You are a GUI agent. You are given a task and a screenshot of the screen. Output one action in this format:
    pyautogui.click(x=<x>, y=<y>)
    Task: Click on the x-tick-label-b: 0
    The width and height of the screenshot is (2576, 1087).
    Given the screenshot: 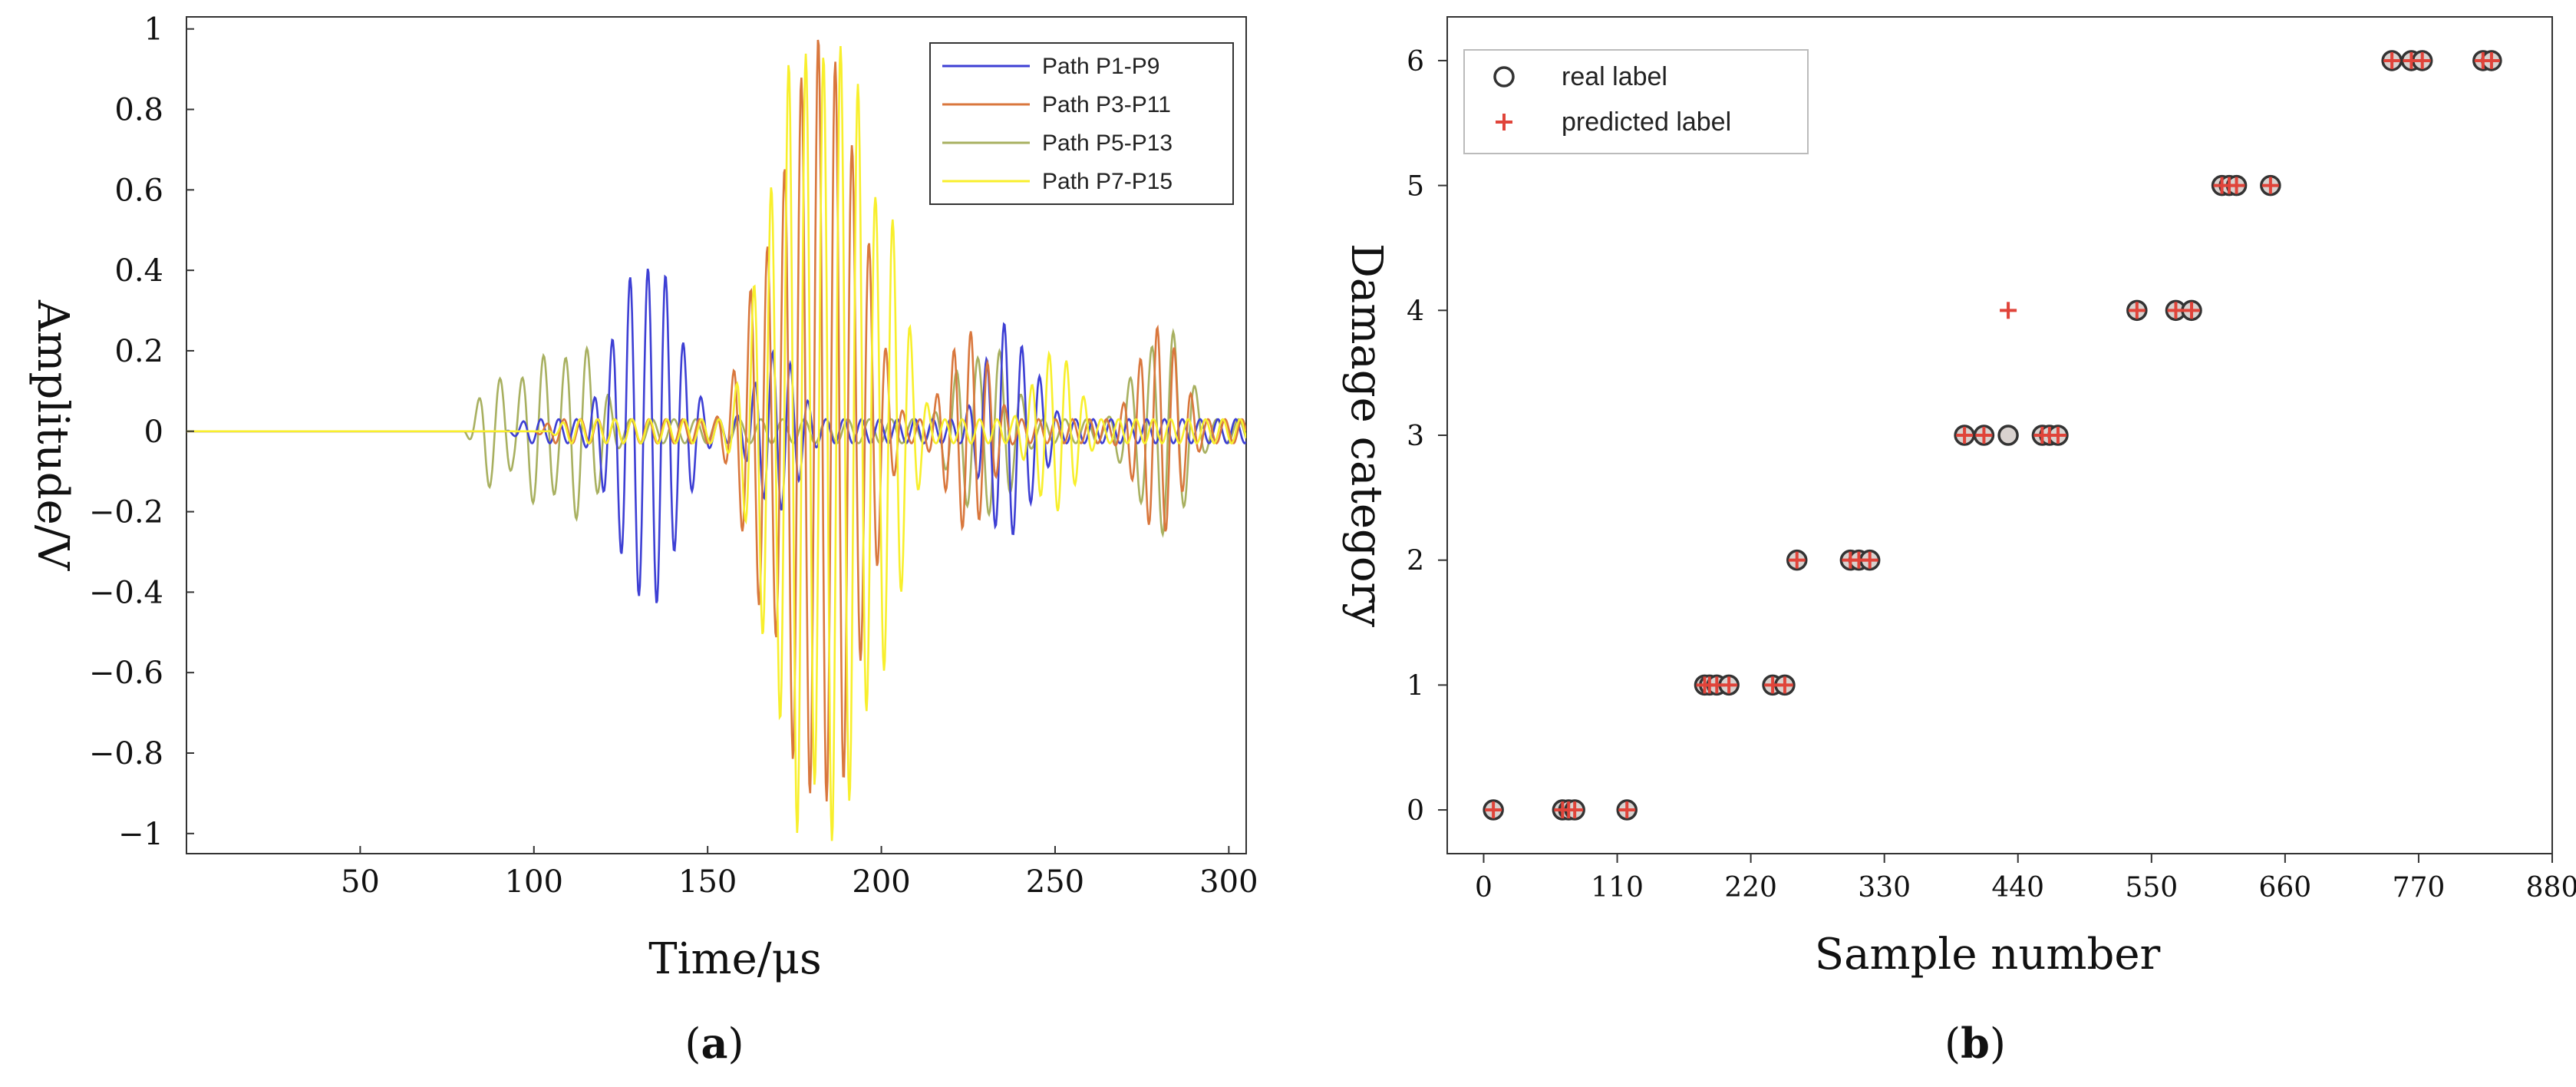 What is the action you would take?
    pyautogui.click(x=1483, y=888)
    